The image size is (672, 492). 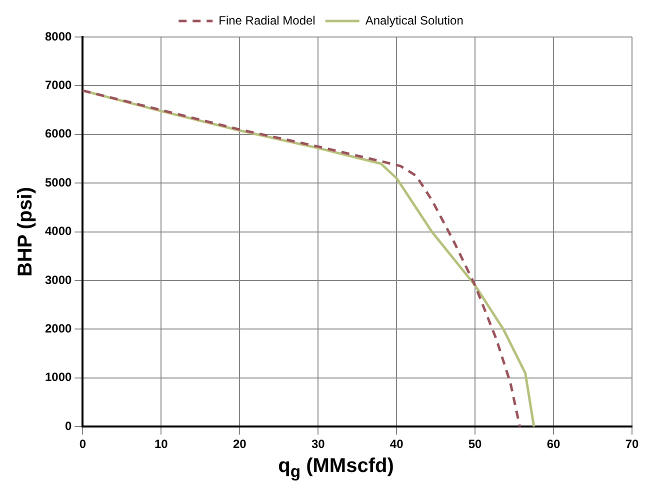 What do you see at coordinates (58, 36) in the screenshot?
I see `y-tick-label: 8000` at bounding box center [58, 36].